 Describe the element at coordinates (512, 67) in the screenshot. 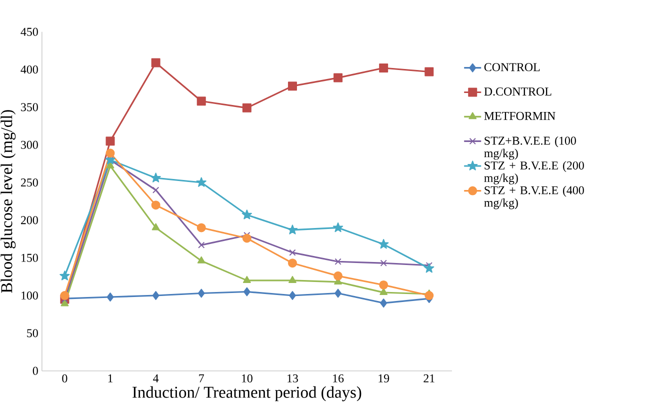

I see `legend-label: CONTROL` at that location.